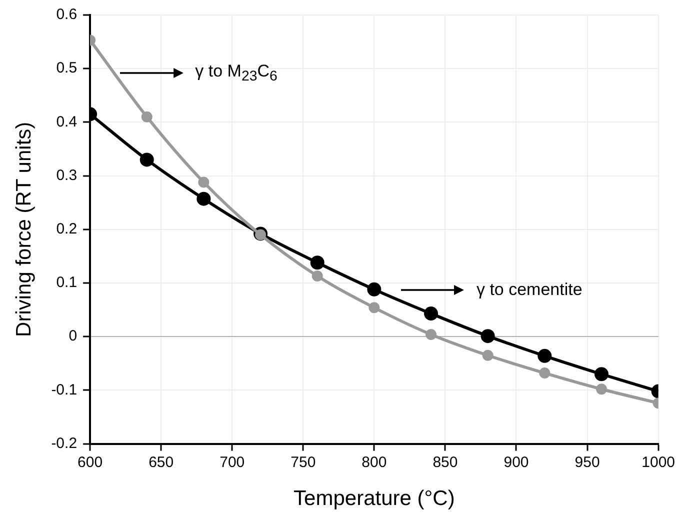 The height and width of the screenshot is (526, 678). I want to click on y-tick-label: 0.3, so click(67, 175).